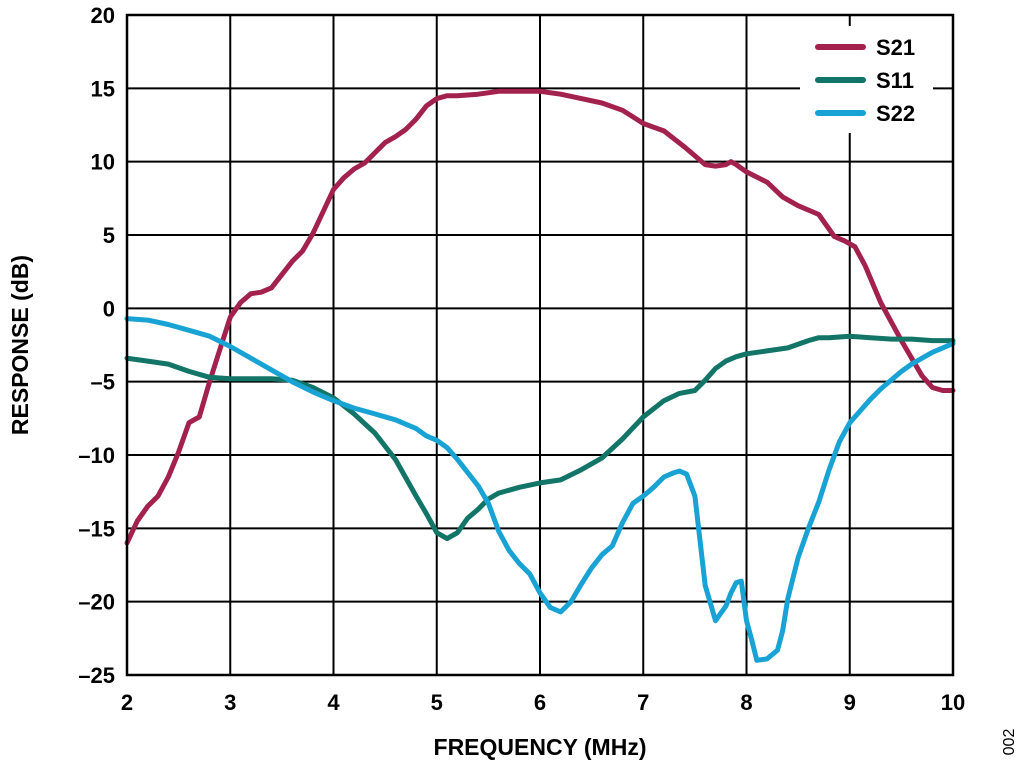  I want to click on y-tick-label: 20, so click(103, 15).